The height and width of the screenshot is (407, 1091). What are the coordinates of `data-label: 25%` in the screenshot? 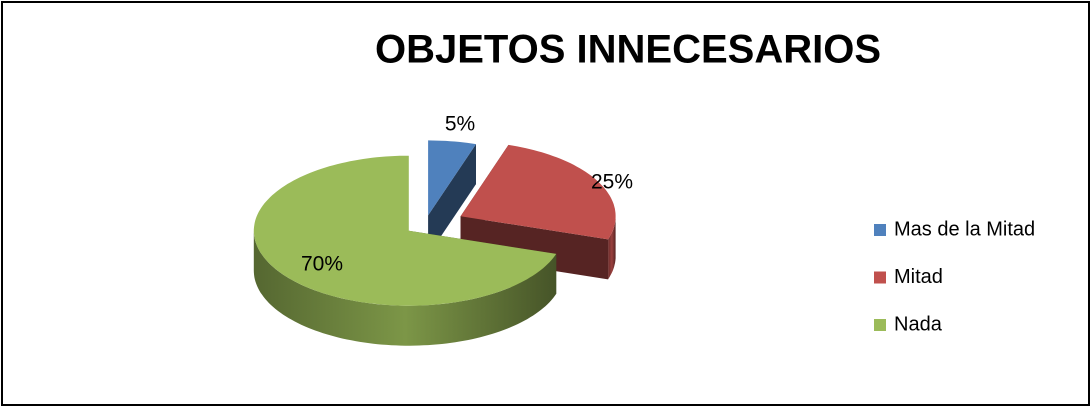 It's located at (612, 182).